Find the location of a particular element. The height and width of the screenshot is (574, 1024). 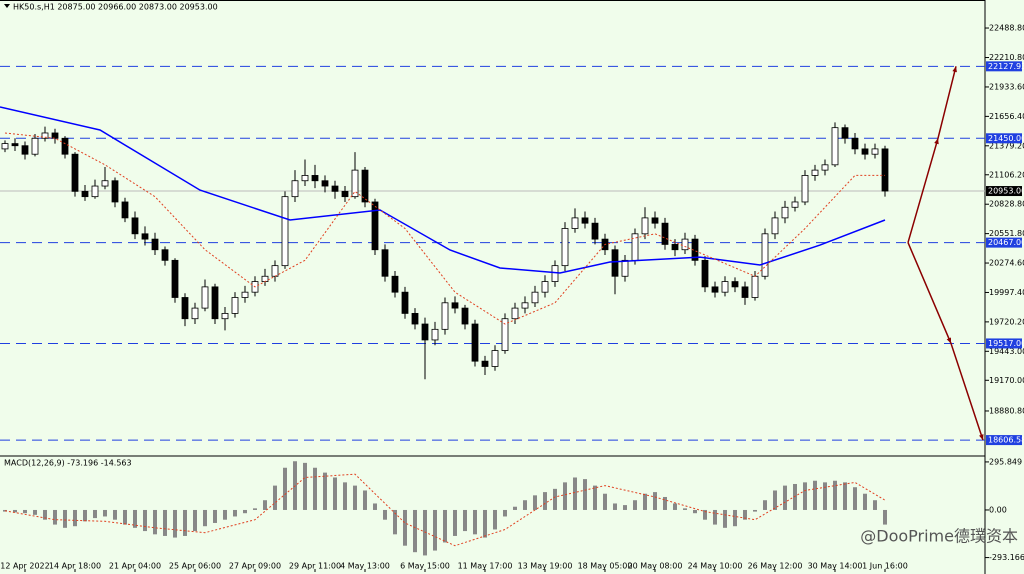

x-tick-label: 30 May 14:00 is located at coordinates (835, 566).